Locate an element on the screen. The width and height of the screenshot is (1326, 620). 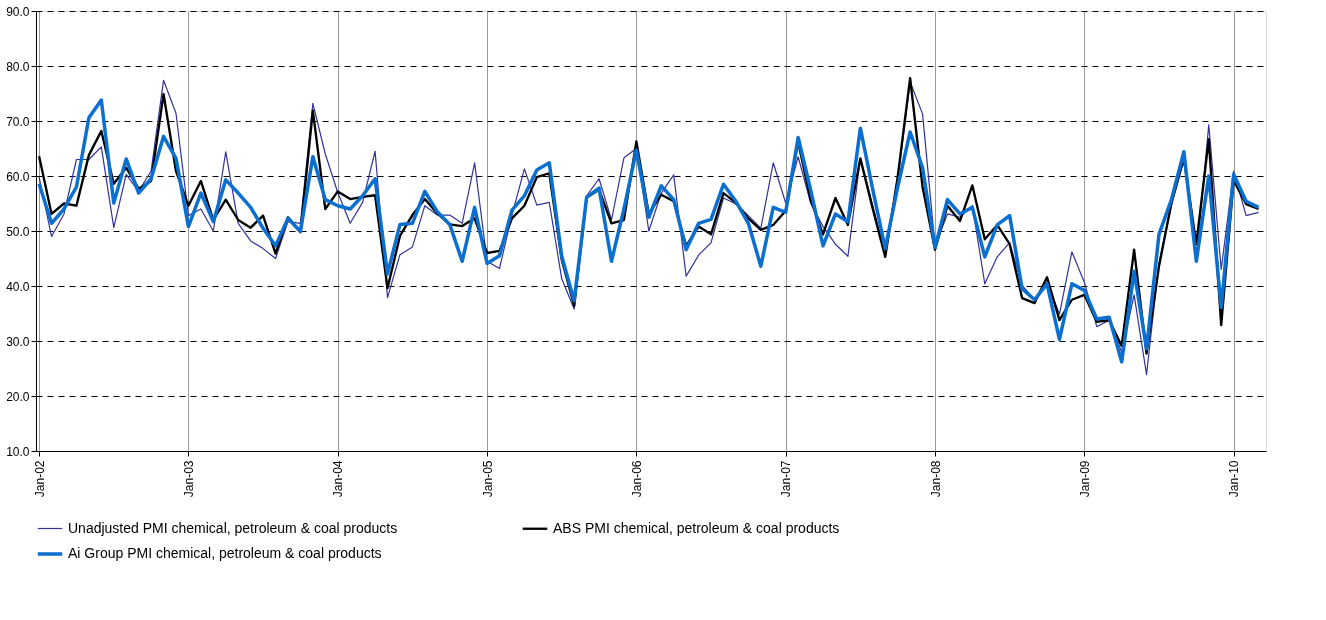
x-tick-label: Jan-10 is located at coordinates (1234, 479).